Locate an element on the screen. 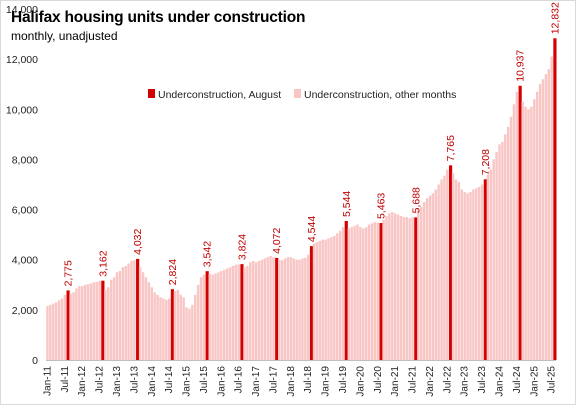 This screenshot has width=576, height=405. x-tick-label: Jul-13 is located at coordinates (134, 380).